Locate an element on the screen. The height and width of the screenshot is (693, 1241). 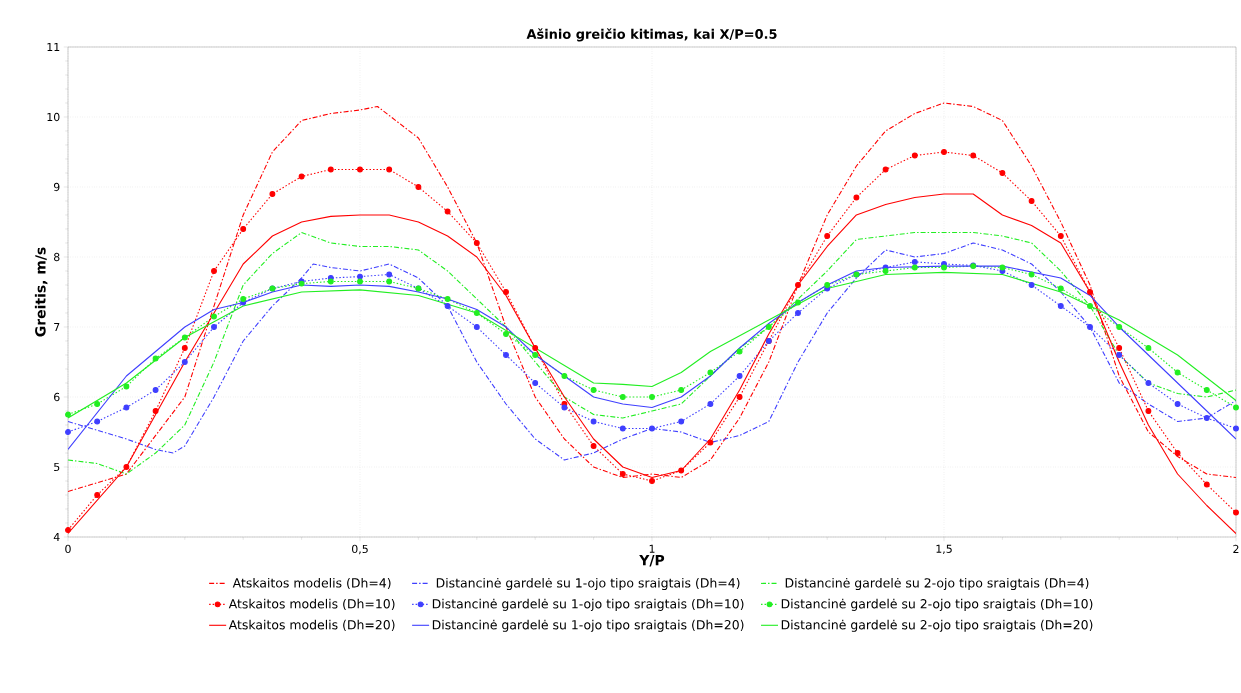
legend-label: Distancinė gardelė su 1-ojo tipo sraigtais (Dh=20) is located at coordinates (588, 625).